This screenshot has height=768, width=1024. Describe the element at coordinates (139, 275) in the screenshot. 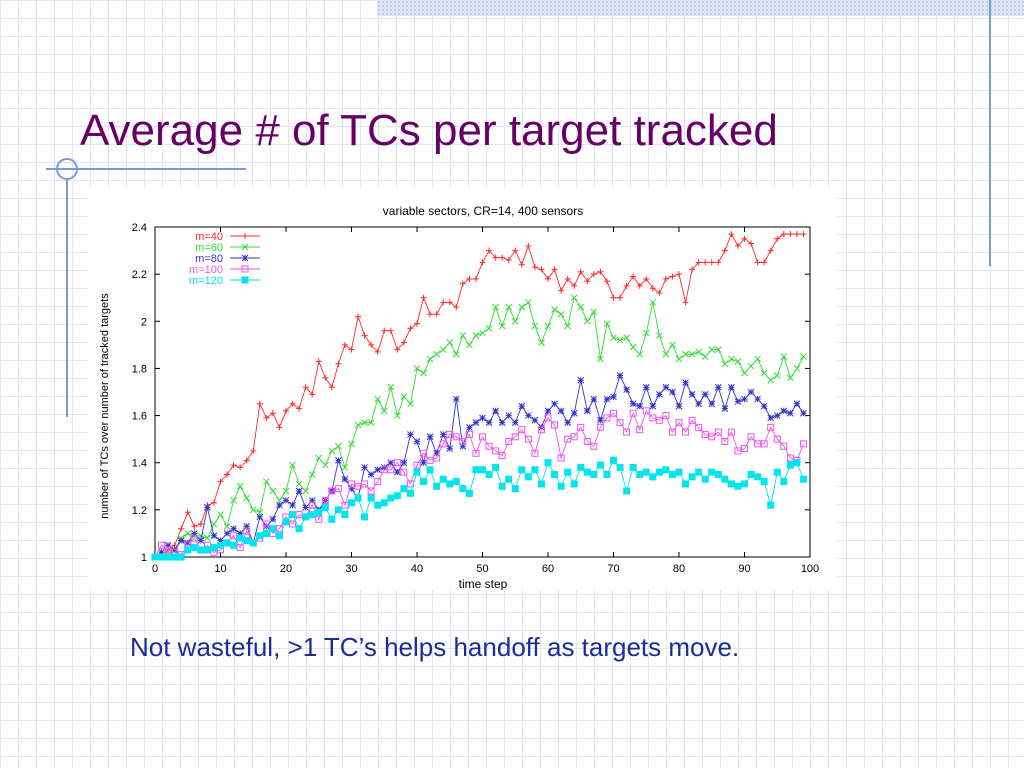

I see `y-tick-label: 2.2` at that location.